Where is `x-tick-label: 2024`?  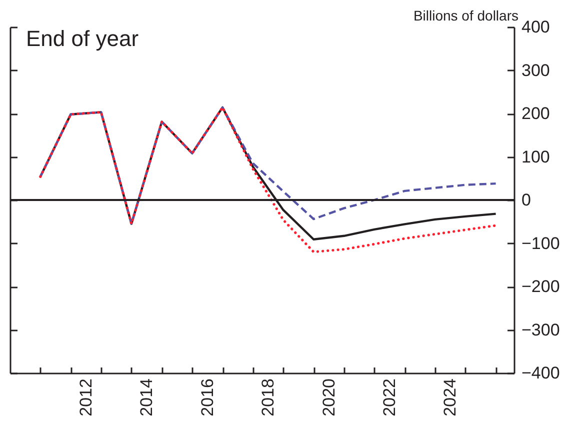
x-tick-label: 2024 is located at coordinates (450, 397).